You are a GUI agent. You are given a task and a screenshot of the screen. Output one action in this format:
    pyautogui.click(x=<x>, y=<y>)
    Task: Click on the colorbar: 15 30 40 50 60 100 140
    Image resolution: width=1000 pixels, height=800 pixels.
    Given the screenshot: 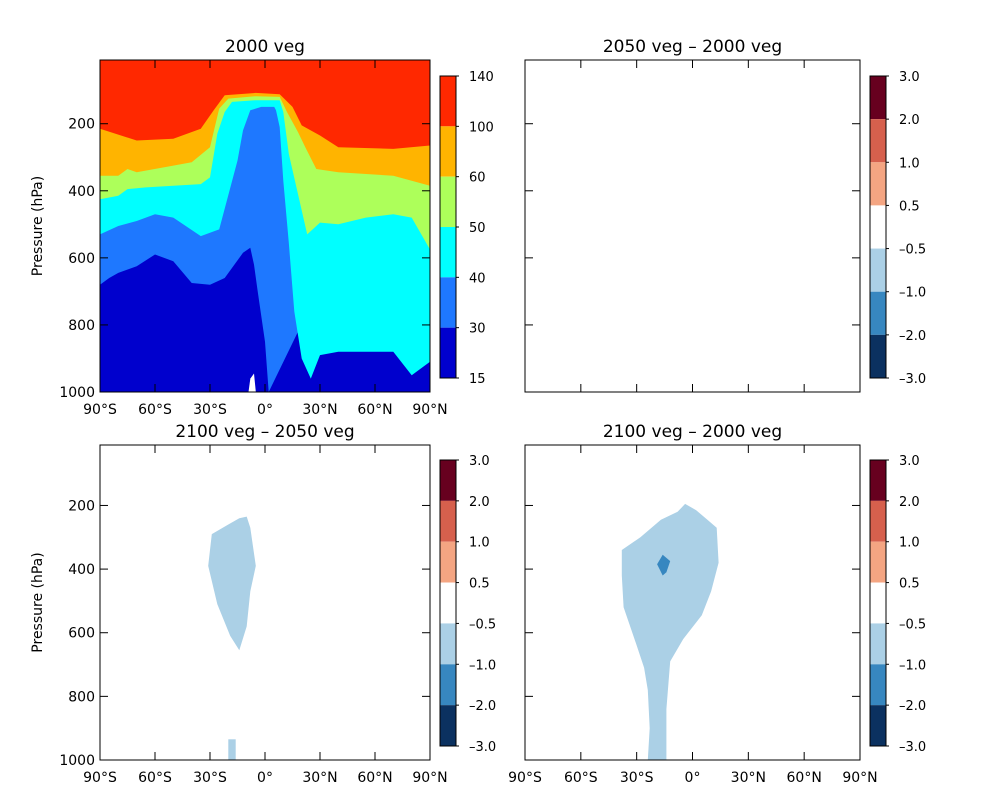 What is the action you would take?
    pyautogui.click(x=466, y=228)
    